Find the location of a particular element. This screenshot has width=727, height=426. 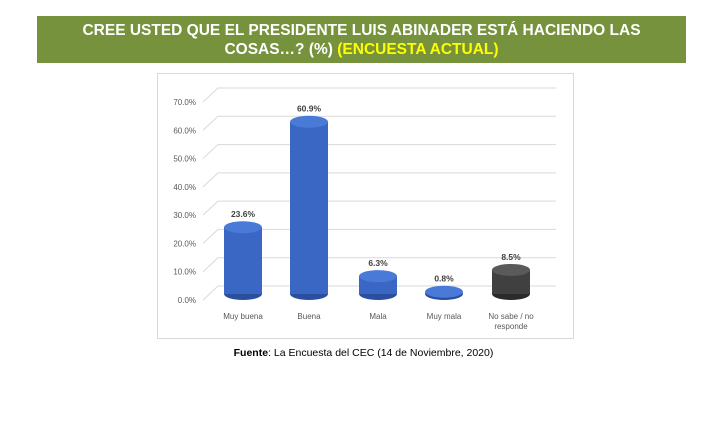

y-tick-label: 0.0% is located at coordinates (187, 300).